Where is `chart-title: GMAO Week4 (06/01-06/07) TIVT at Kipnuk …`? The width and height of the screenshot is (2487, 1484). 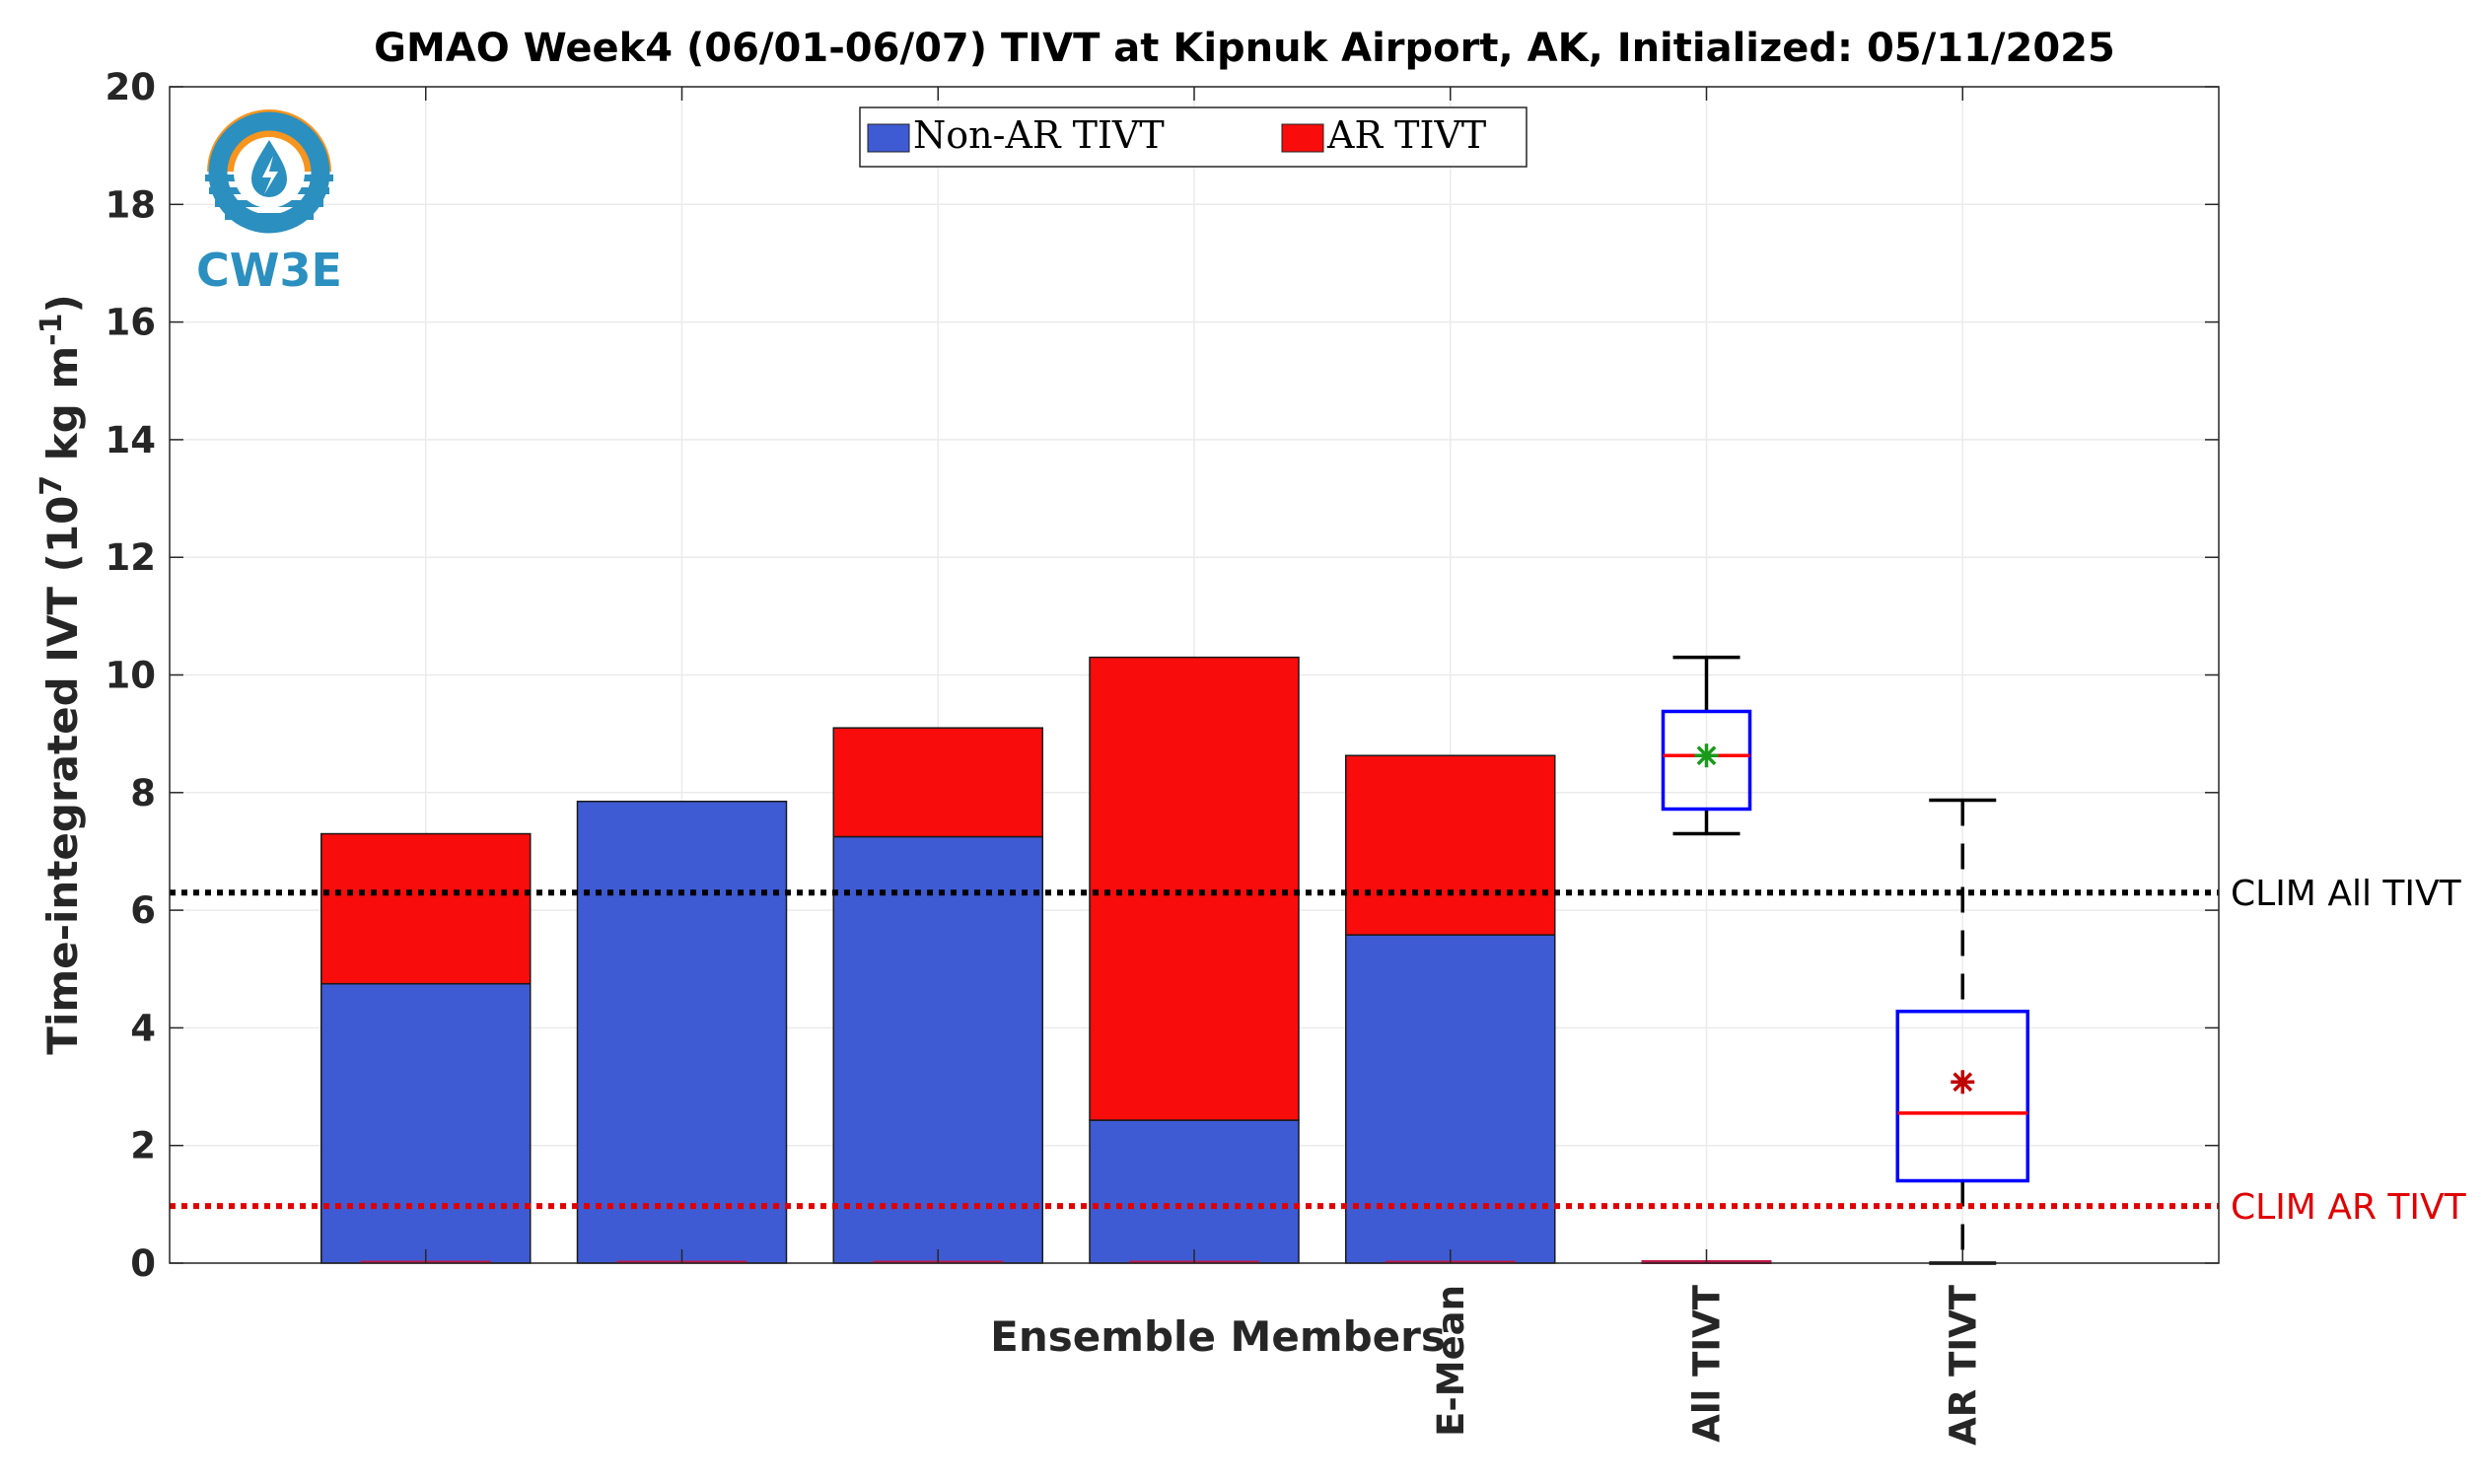 chart-title: GMAO Week4 (06/01-06/07) TIVT at Kipnuk … is located at coordinates (1244, 48).